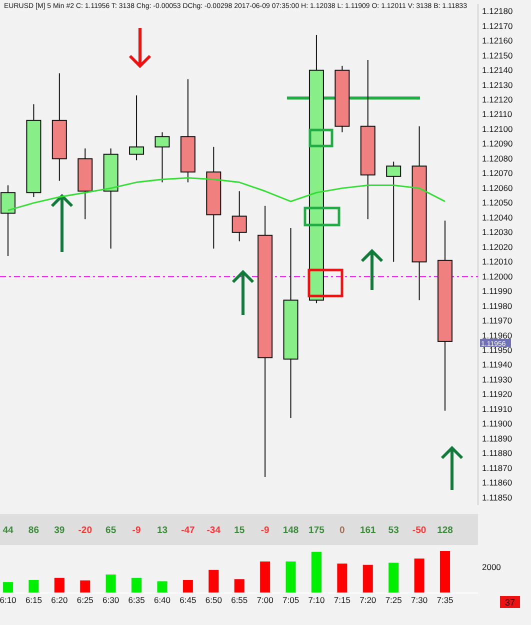 This screenshot has width=531, height=625. I want to click on text: 37, so click(510, 603).